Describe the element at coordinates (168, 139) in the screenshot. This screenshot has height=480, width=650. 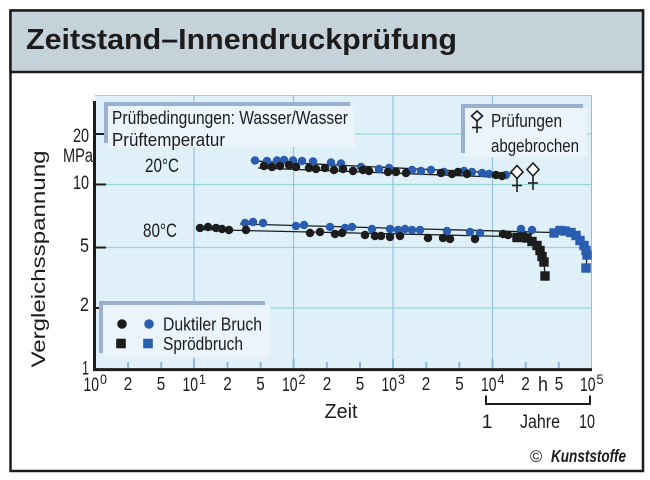
I see `svg-text: Prüftemperatur` at that location.